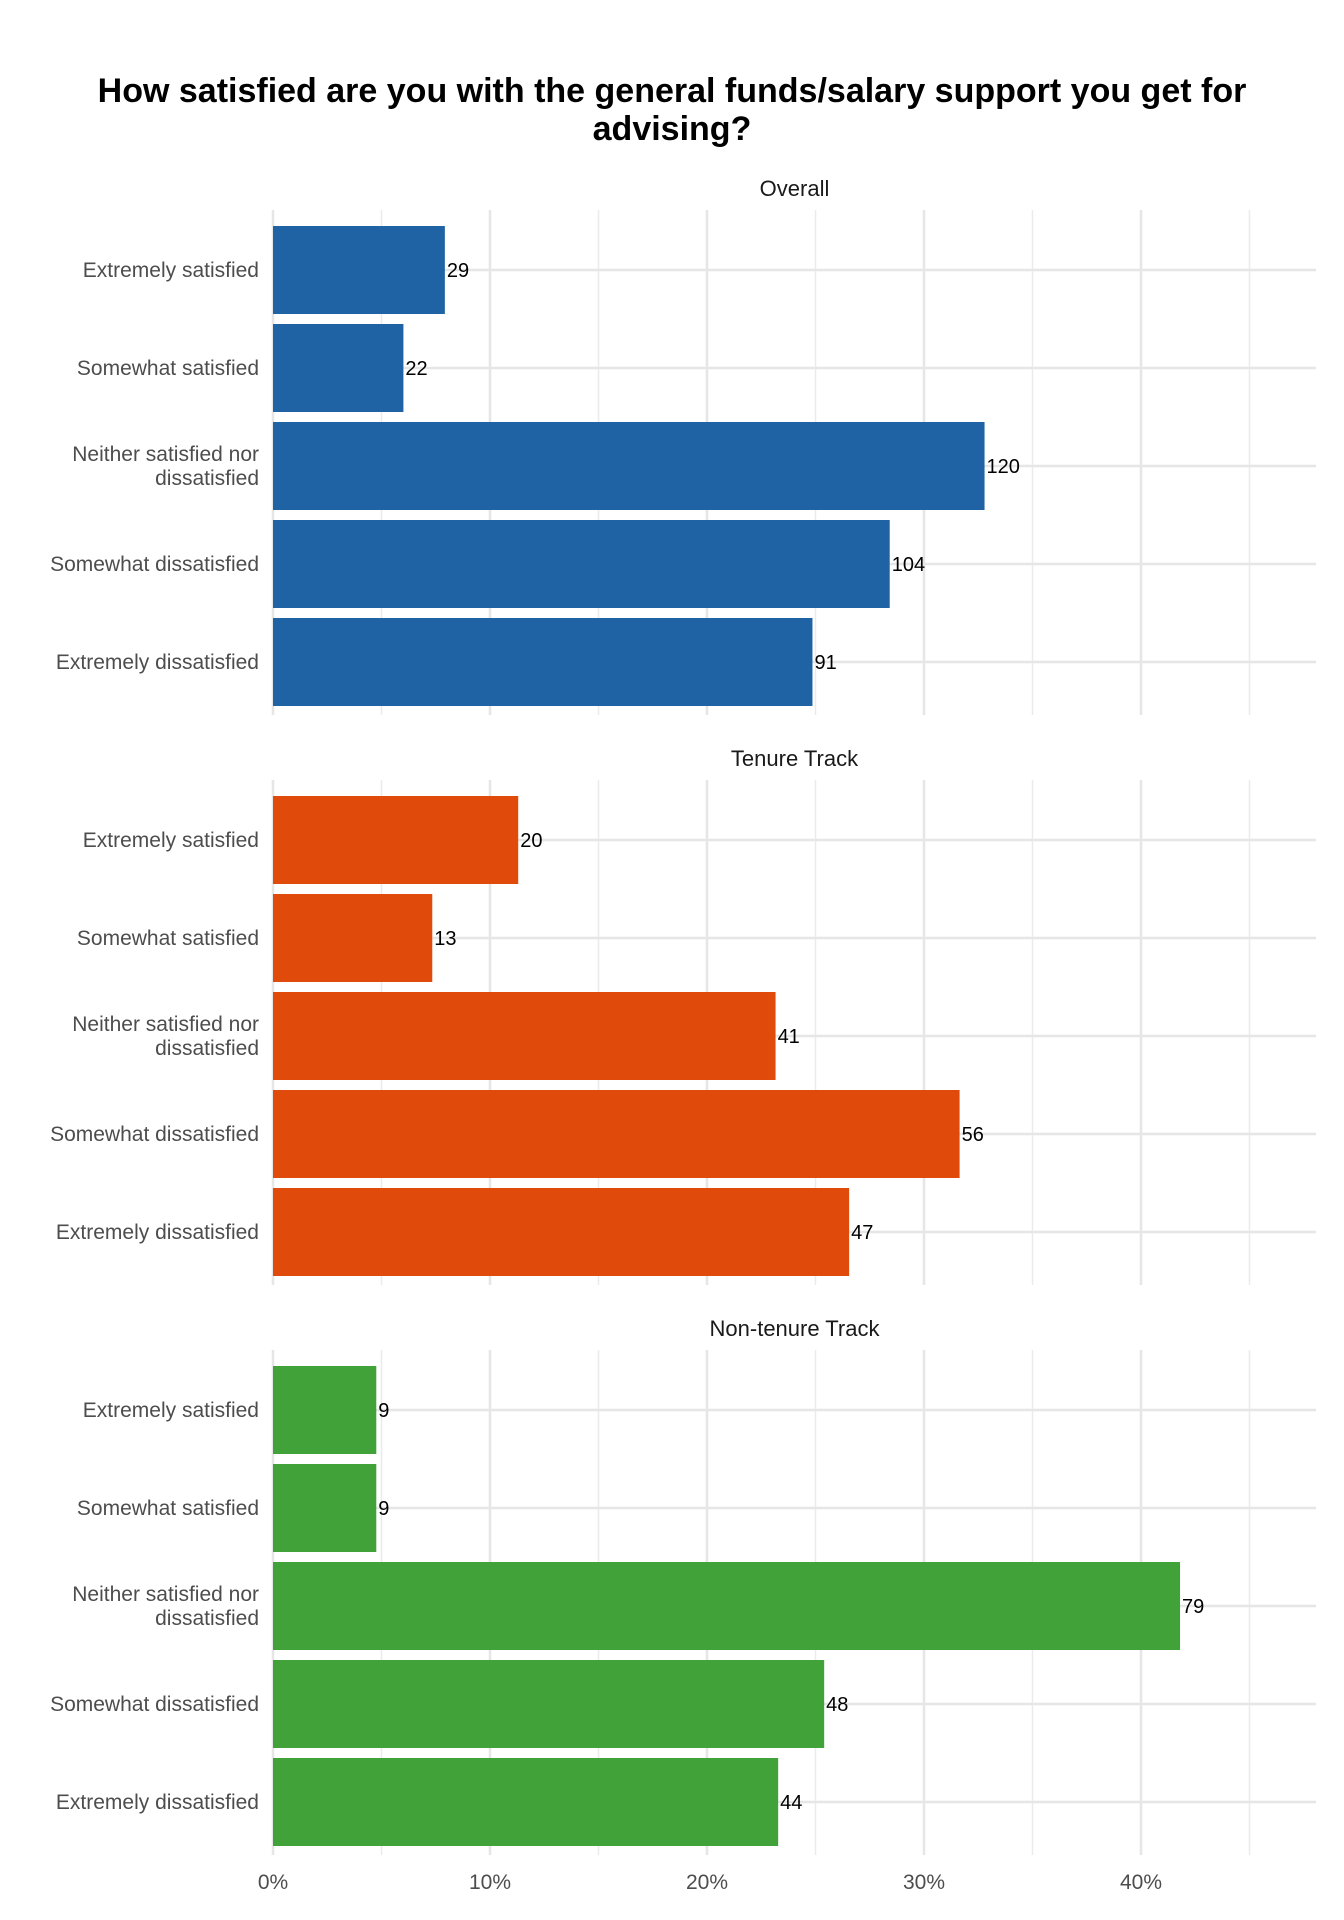  Describe the element at coordinates (795, 1328) in the screenshot. I see `panel-strip-label: Non-tenure Track` at that location.